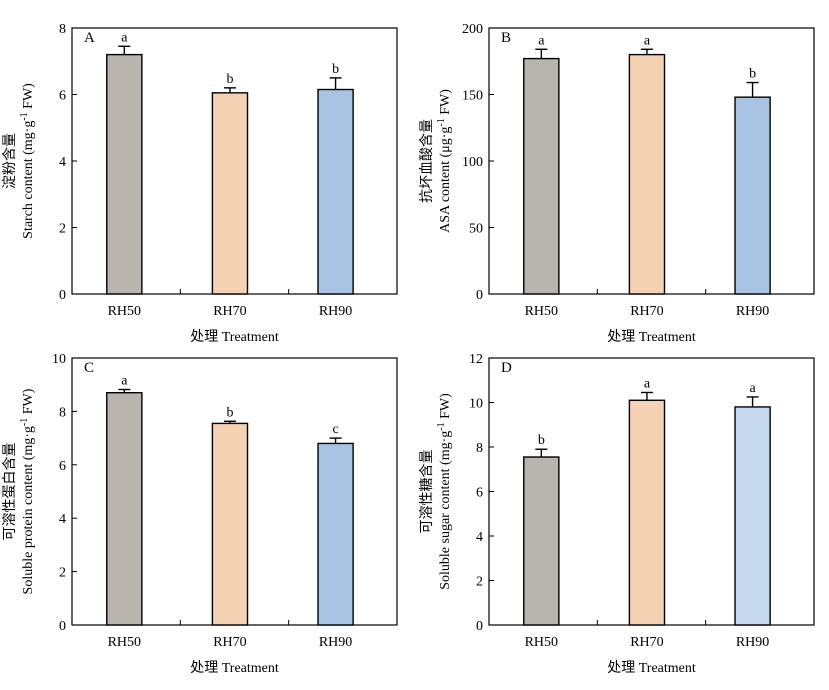 Image resolution: width=829 pixels, height=690 pixels. Describe the element at coordinates (89, 368) in the screenshot. I see `panel-label: C` at that location.